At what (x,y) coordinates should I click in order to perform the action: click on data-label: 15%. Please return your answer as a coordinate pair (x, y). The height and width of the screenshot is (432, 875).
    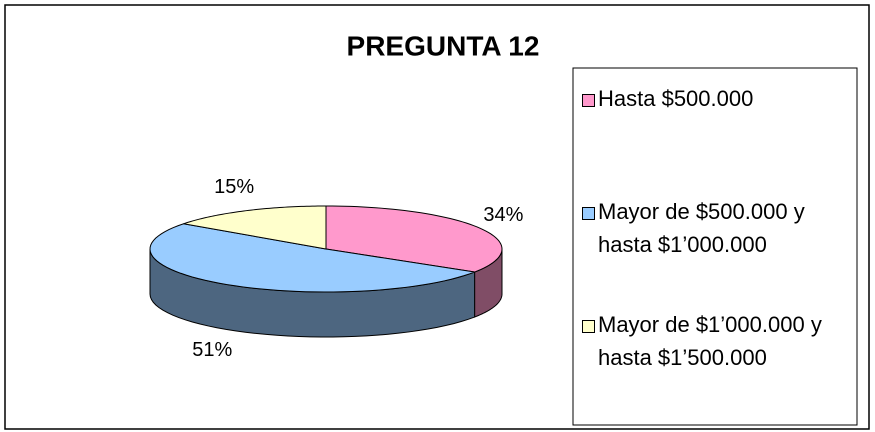
    Looking at the image, I should click on (234, 187).